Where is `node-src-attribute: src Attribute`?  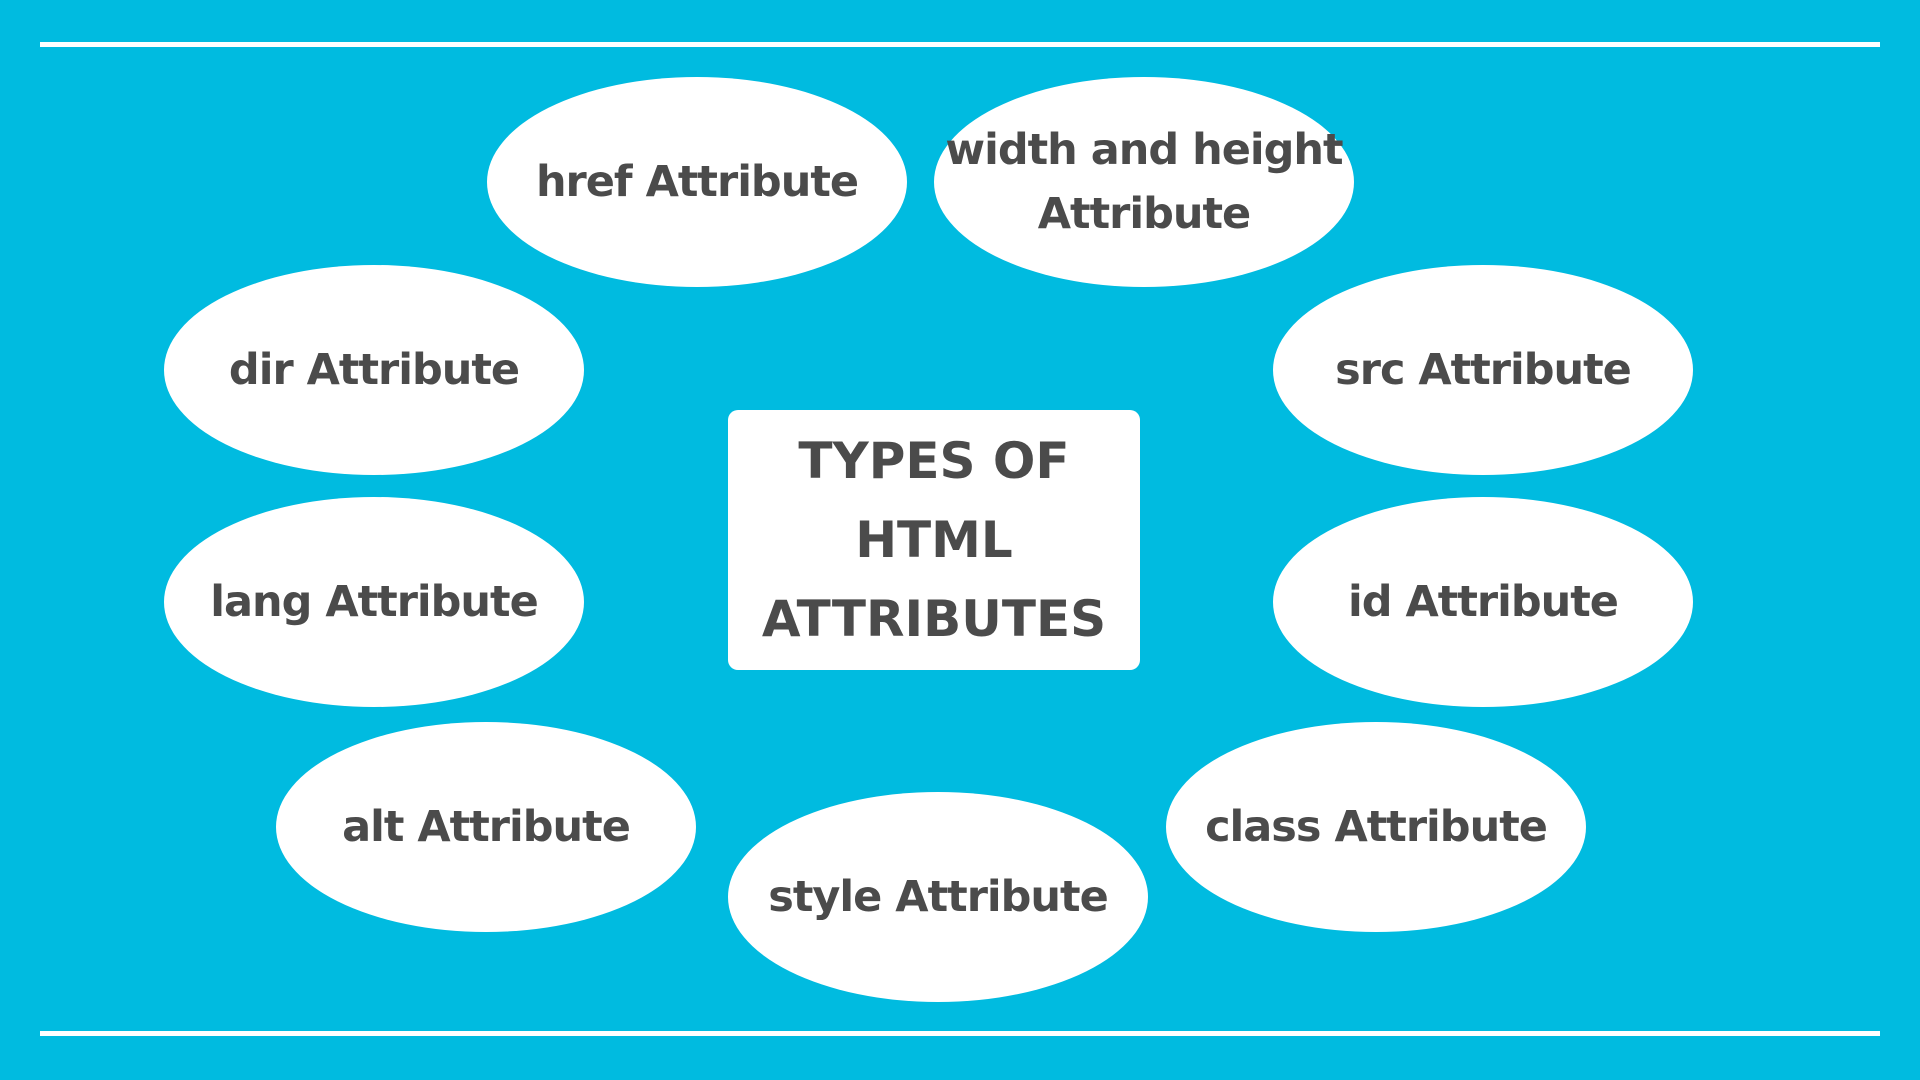
node-src-attribute: src Attribute is located at coordinates (1483, 370).